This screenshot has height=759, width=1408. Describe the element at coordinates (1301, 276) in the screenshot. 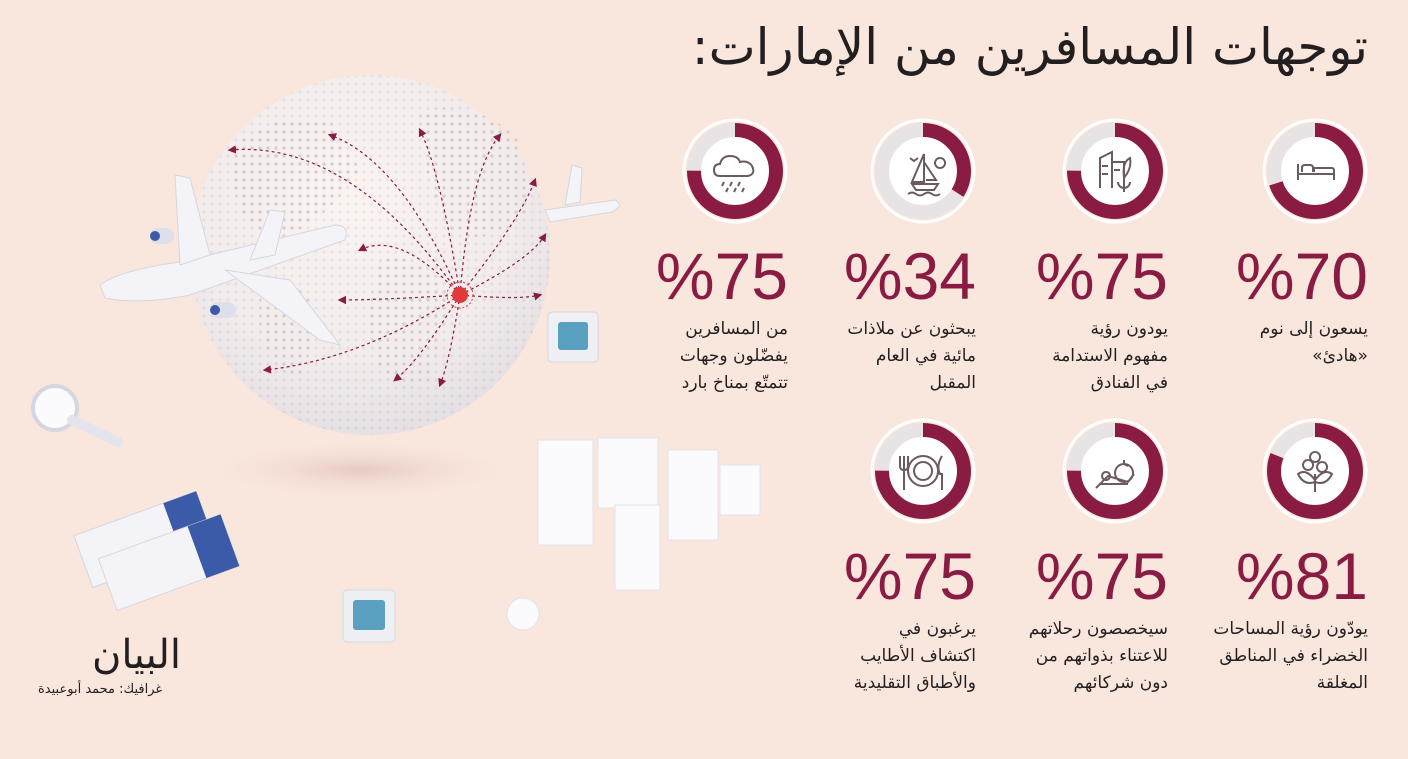

I see `stat-percent: %70` at that location.